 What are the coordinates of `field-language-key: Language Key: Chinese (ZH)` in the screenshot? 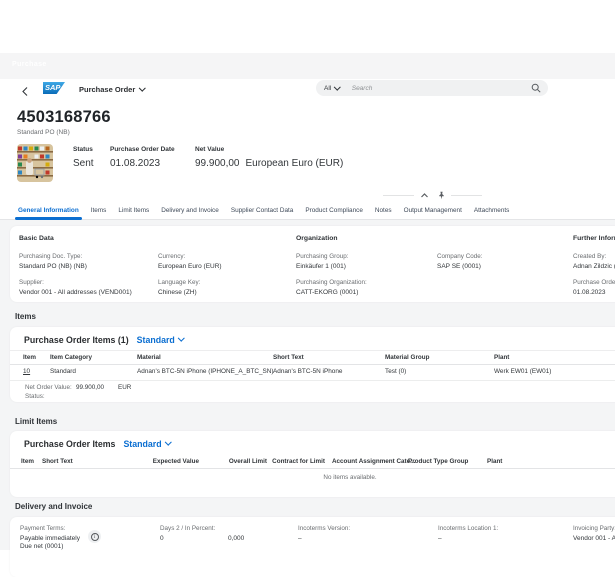 It's located at (179, 287).